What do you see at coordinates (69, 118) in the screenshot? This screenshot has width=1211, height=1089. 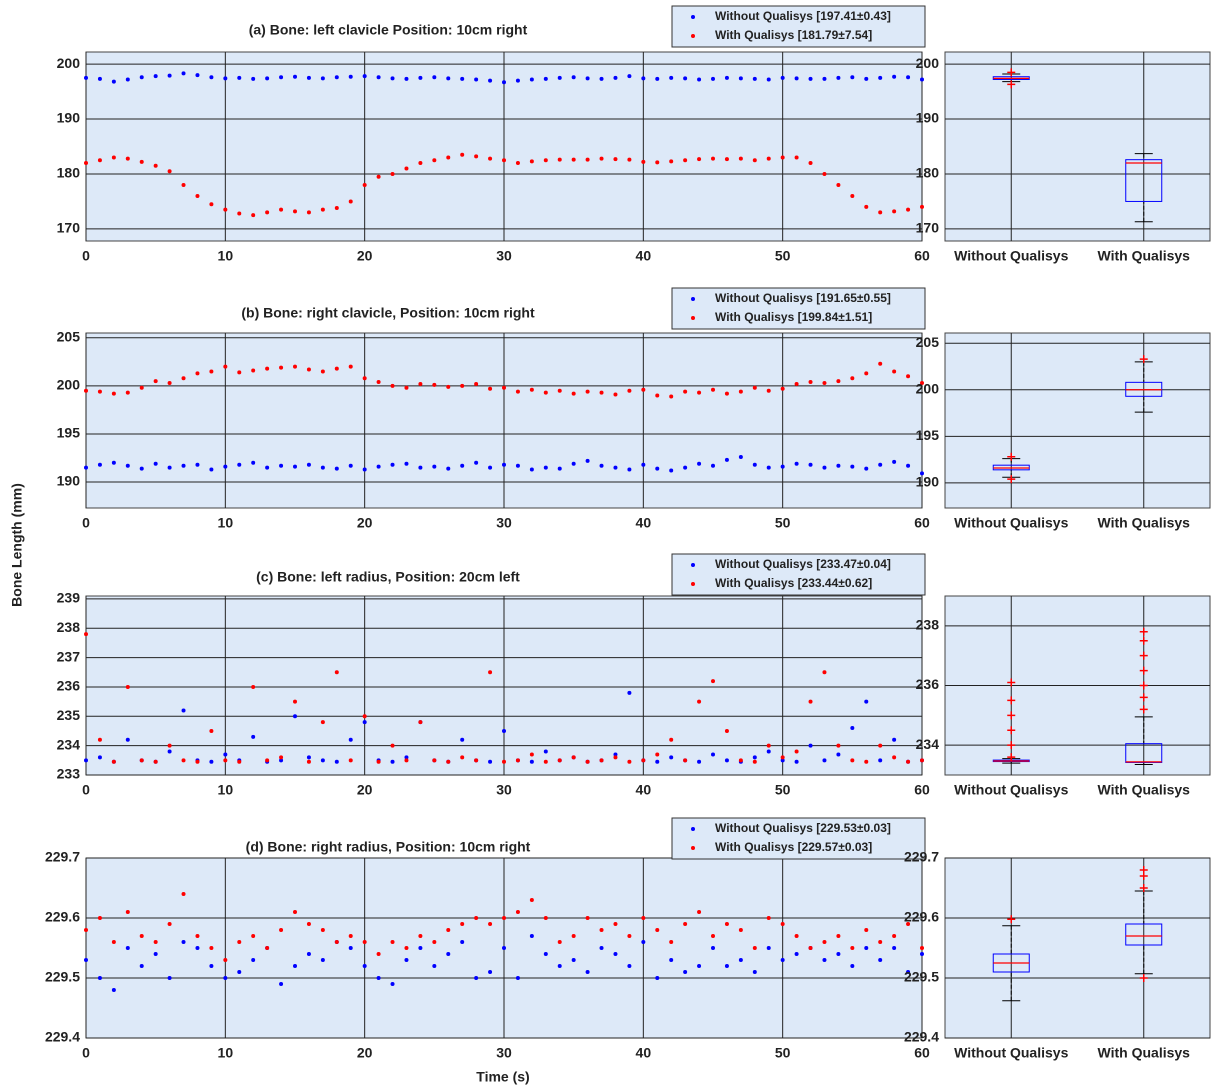 I see `y-tick-label: 190` at bounding box center [69, 118].